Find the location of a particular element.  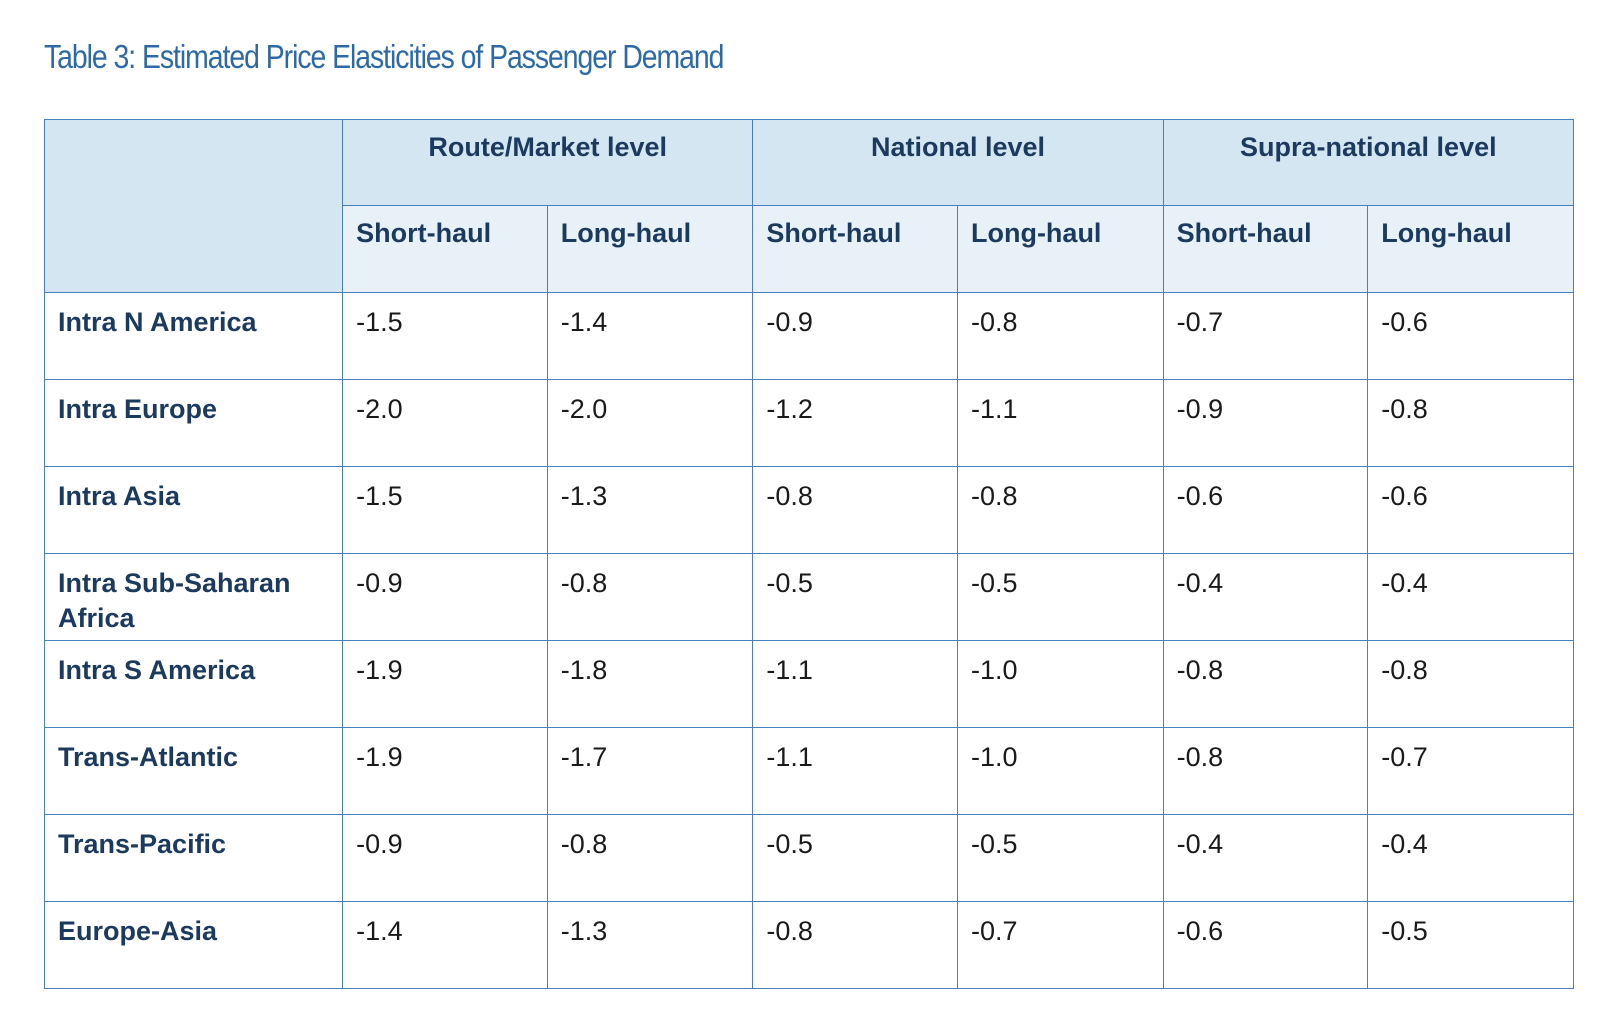

table-row: Europe-Asia -1.4 -1.3 -0.8 -0.7 -0.6 -0.5 is located at coordinates (808, 945).